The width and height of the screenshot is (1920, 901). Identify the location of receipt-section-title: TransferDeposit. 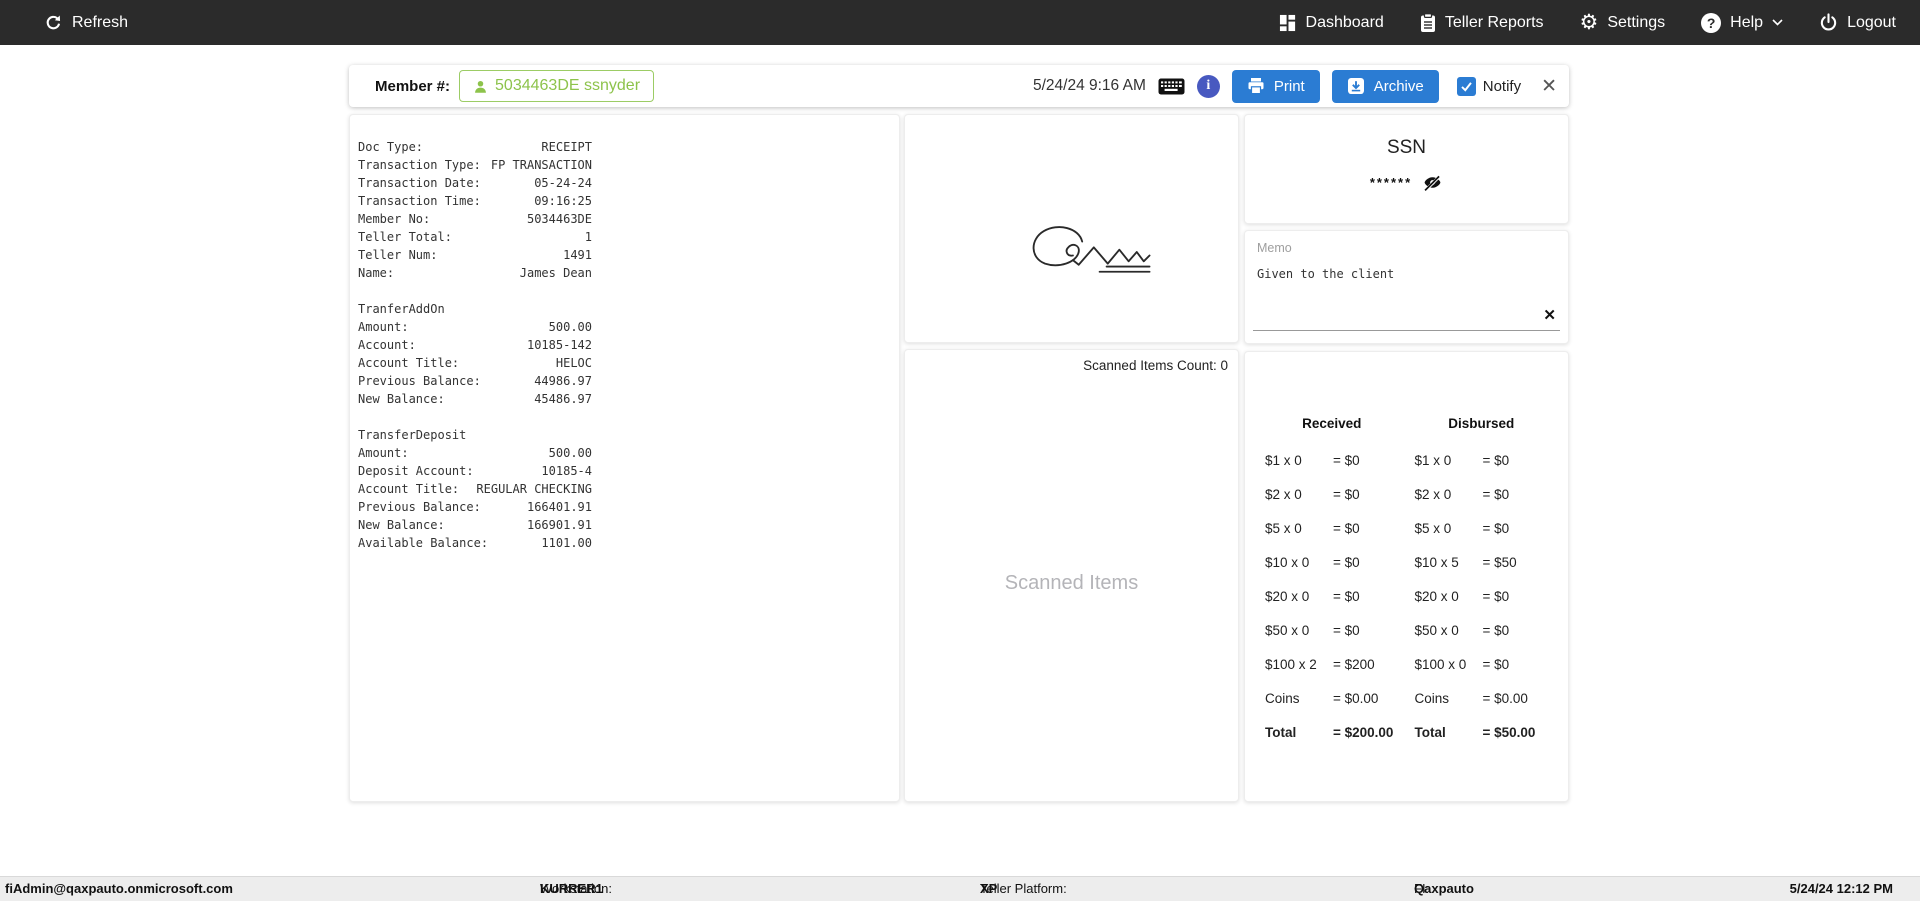
(412, 435).